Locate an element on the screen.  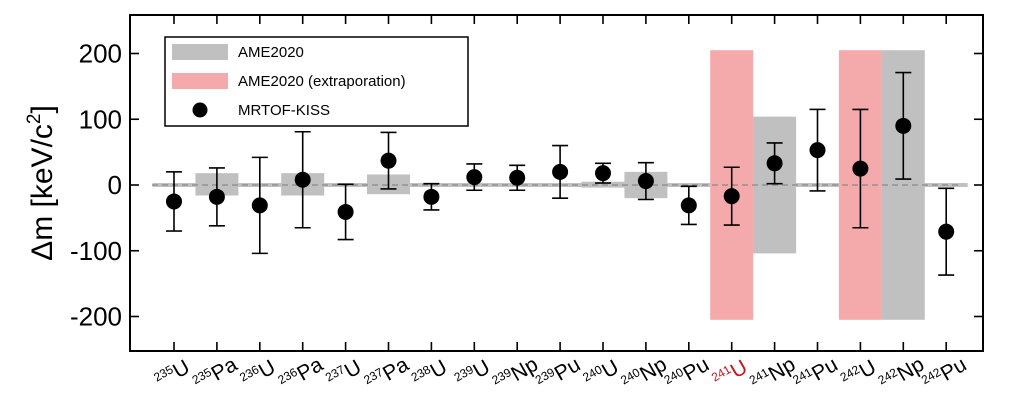
point-241-Pu is located at coordinates (817, 150).